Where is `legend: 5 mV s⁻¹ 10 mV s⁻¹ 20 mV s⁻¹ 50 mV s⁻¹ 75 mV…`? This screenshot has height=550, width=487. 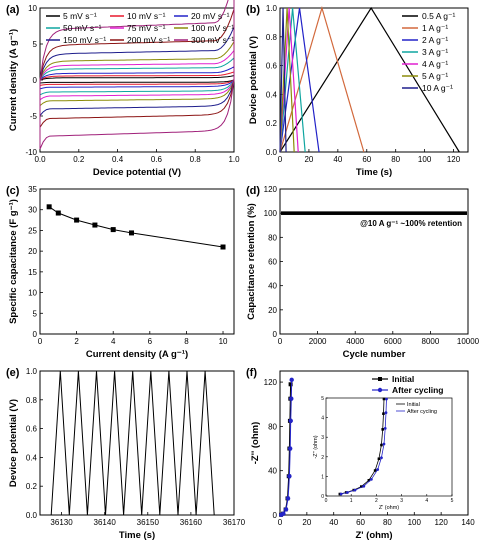
legend: 5 mV s⁻¹ 10 mV s⁻¹ 20 mV s⁻¹ 50 mV s⁻¹ 75 mV… is located at coordinates (140, 28).